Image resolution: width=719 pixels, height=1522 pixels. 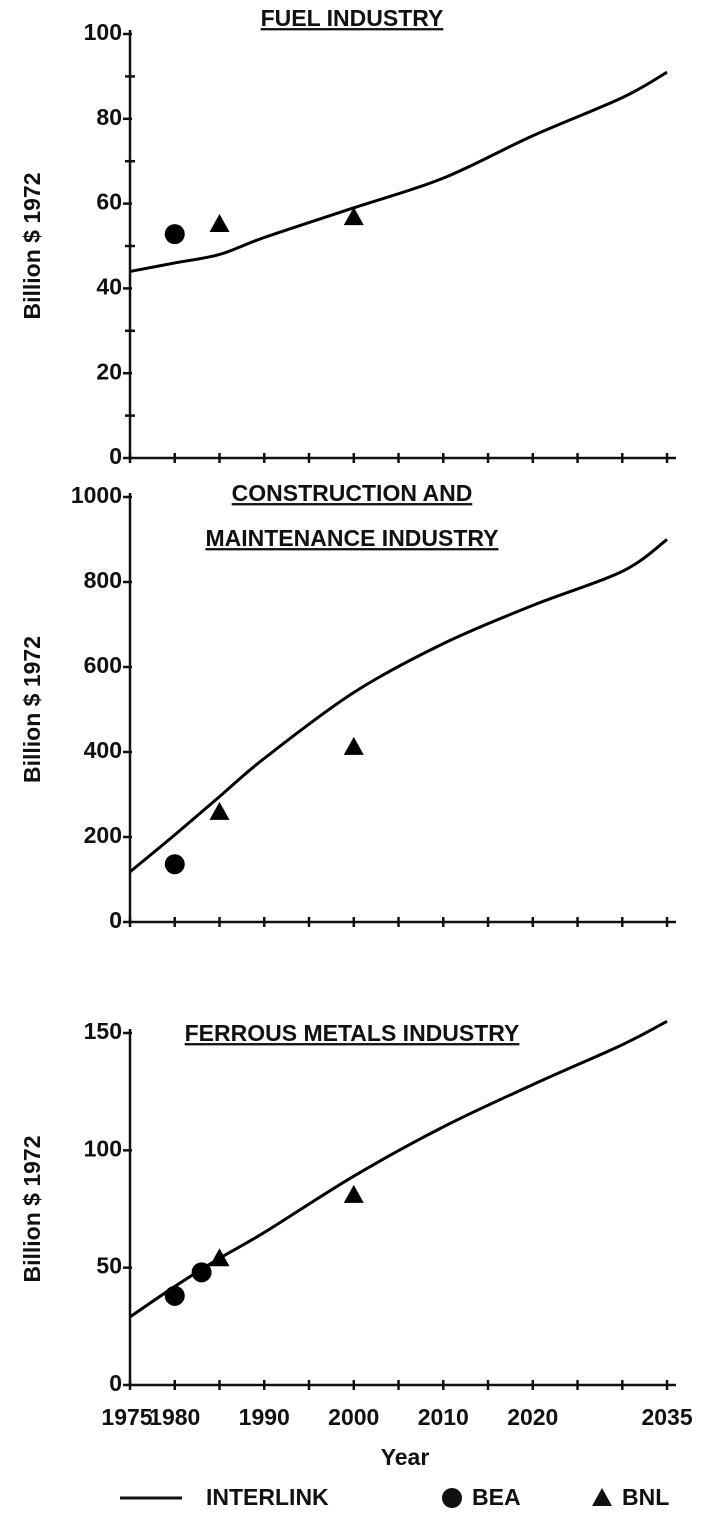 What do you see at coordinates (103, 1031) in the screenshot?
I see `y-tick-label: 150` at bounding box center [103, 1031].